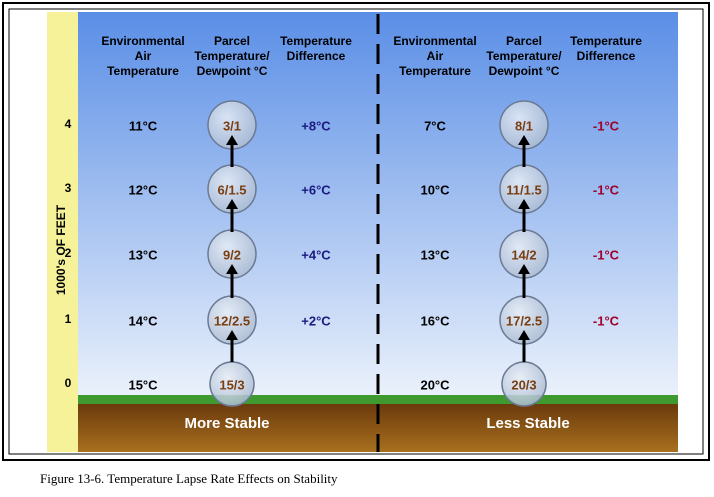 The height and width of the screenshot is (497, 714). What do you see at coordinates (435, 189) in the screenshot?
I see `env-temp: 10°C` at bounding box center [435, 189].